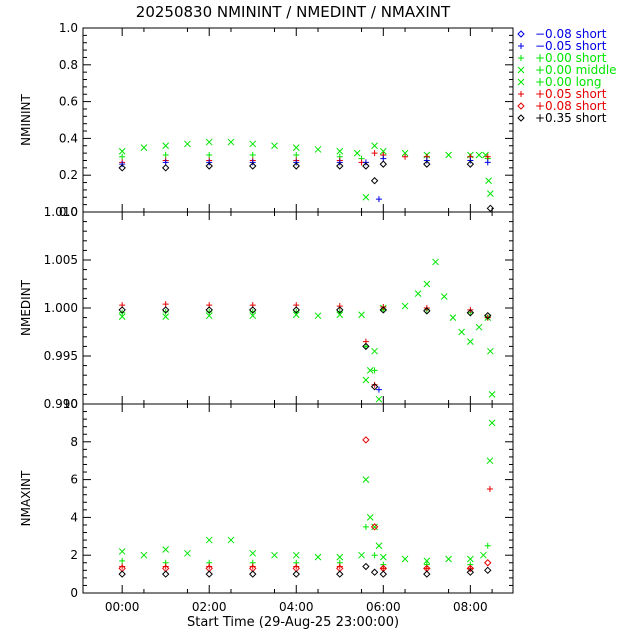 This screenshot has height=644, width=640. Describe the element at coordinates (571, 46) in the screenshot. I see `legend-label: −0.05 short` at that location.